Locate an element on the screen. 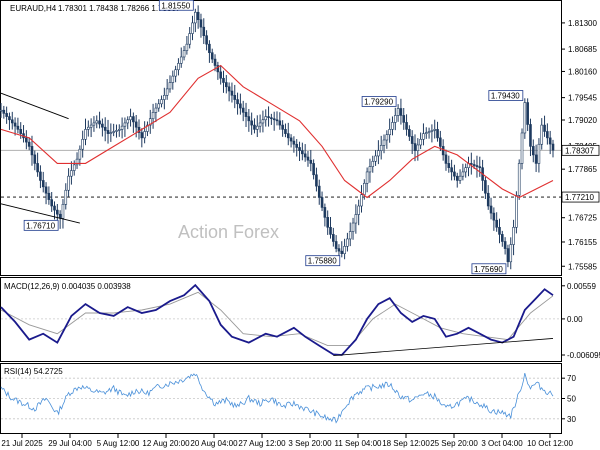 This screenshot has height=450, width=600. upper-trendline is located at coordinates (34, 106).